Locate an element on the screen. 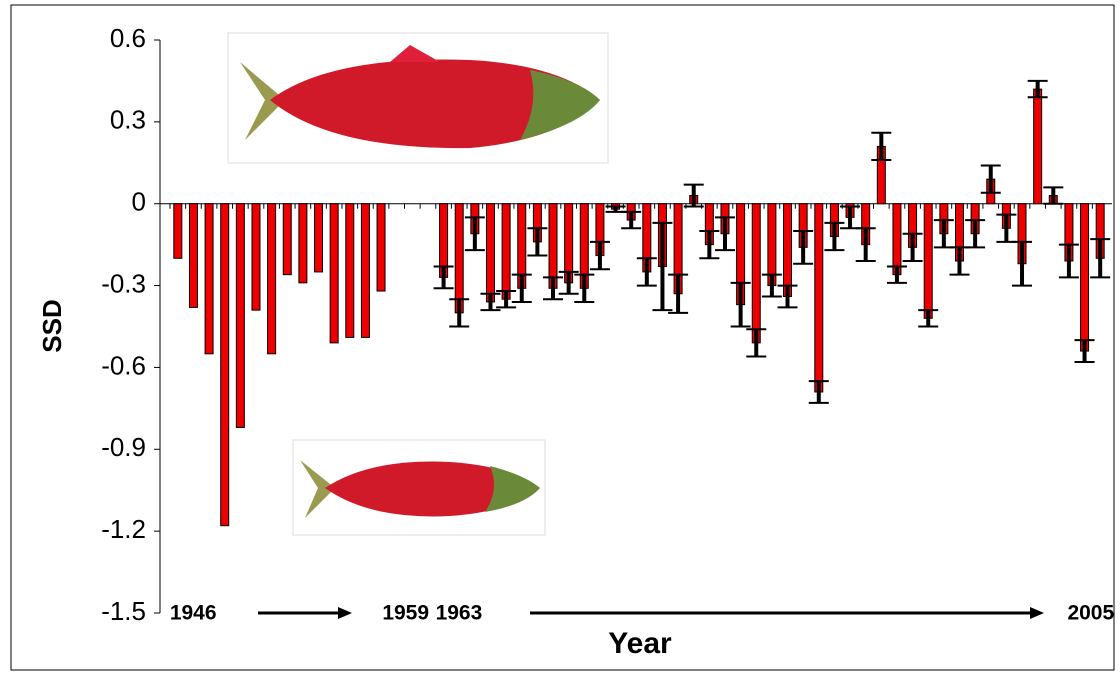  y-tick-label: -0.9 is located at coordinates (123, 447).